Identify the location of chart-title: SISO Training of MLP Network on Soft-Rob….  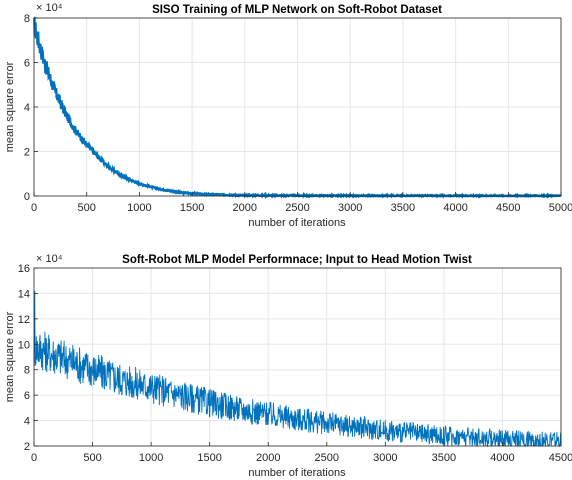
(297, 10).